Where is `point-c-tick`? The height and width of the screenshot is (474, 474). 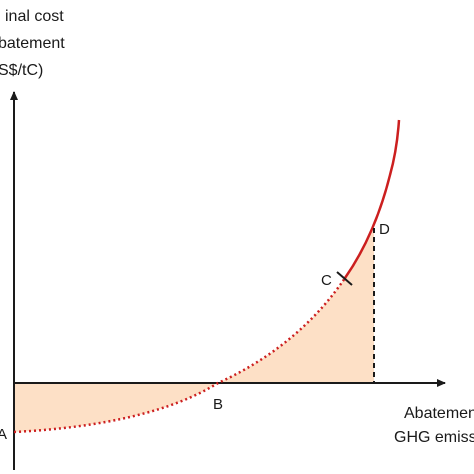 point-c-tick is located at coordinates (344, 278).